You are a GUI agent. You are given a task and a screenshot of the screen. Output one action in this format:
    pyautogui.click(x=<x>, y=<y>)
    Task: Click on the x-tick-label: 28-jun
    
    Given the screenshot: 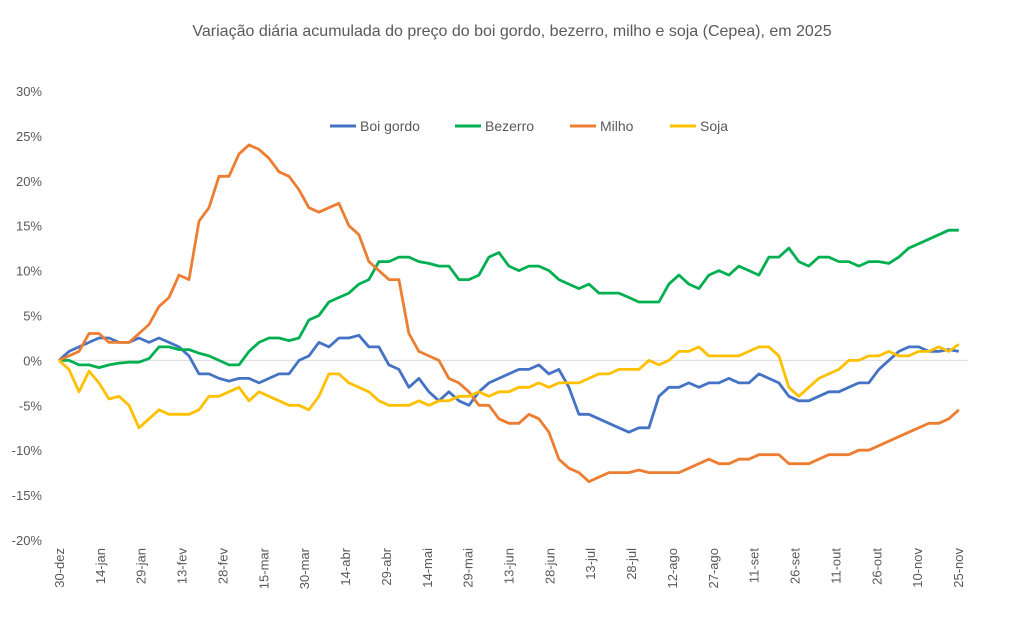 What is the action you would take?
    pyautogui.click(x=549, y=566)
    